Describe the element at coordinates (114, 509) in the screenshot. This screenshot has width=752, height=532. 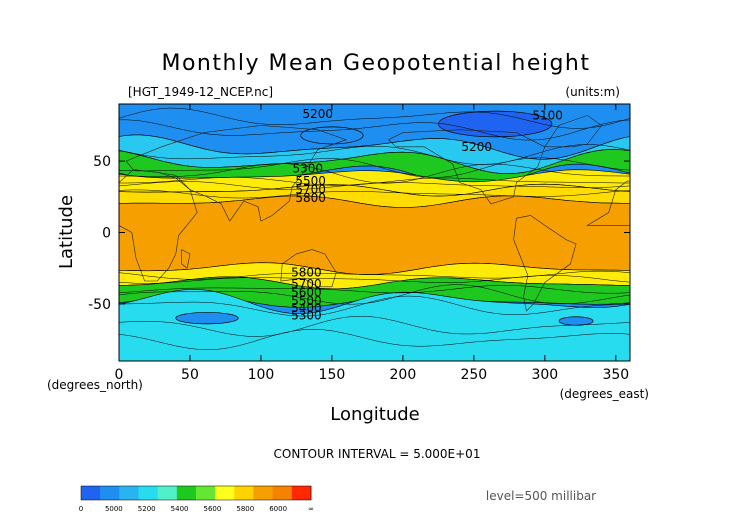
I see `colorbar-label: 5000` at that location.